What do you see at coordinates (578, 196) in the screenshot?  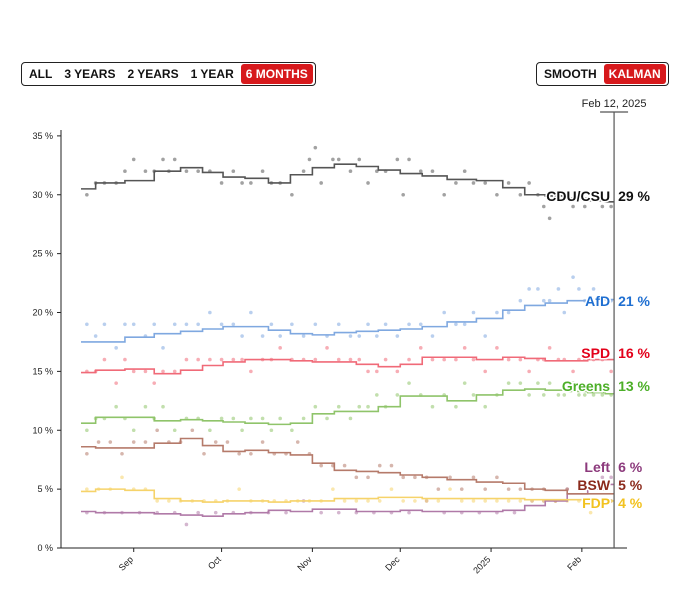 I see `cdu-csu-series-label: CDU/CSU` at bounding box center [578, 196].